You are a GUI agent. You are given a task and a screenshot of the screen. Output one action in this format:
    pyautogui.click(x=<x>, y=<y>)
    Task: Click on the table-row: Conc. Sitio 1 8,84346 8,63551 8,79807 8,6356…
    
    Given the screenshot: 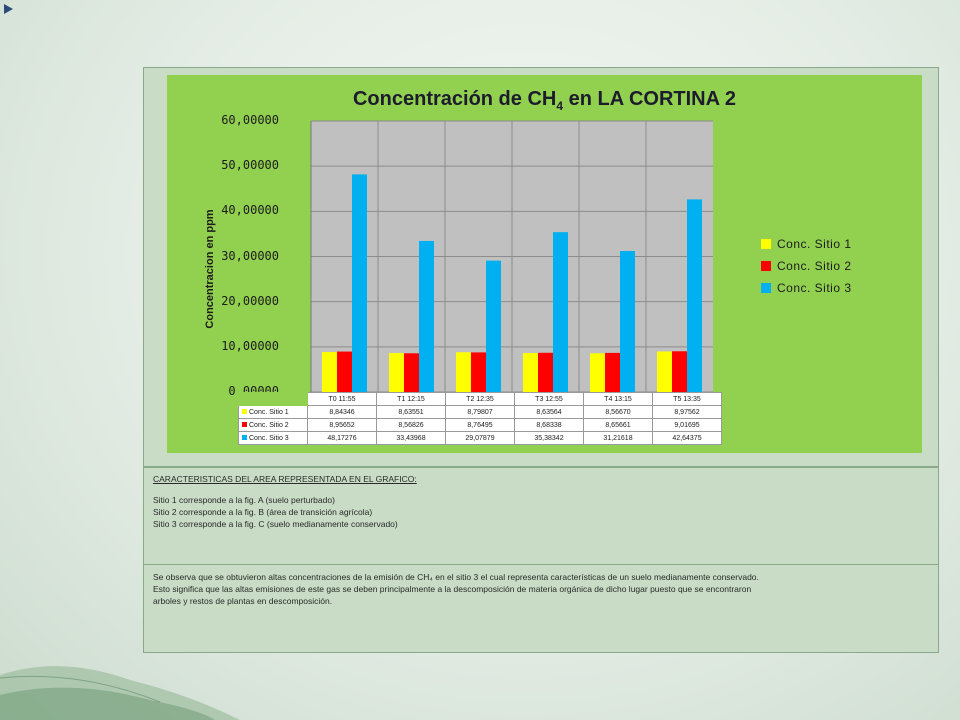 What is the action you would take?
    pyautogui.click(x=480, y=412)
    